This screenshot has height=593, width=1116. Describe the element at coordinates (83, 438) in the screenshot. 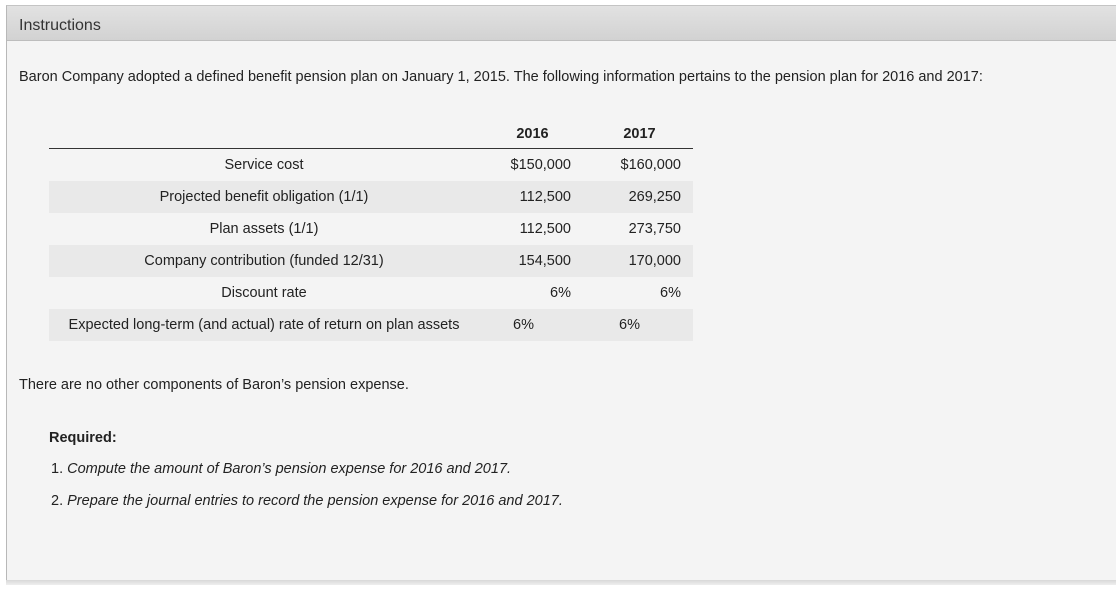

I see `required-heading: Required:` at that location.